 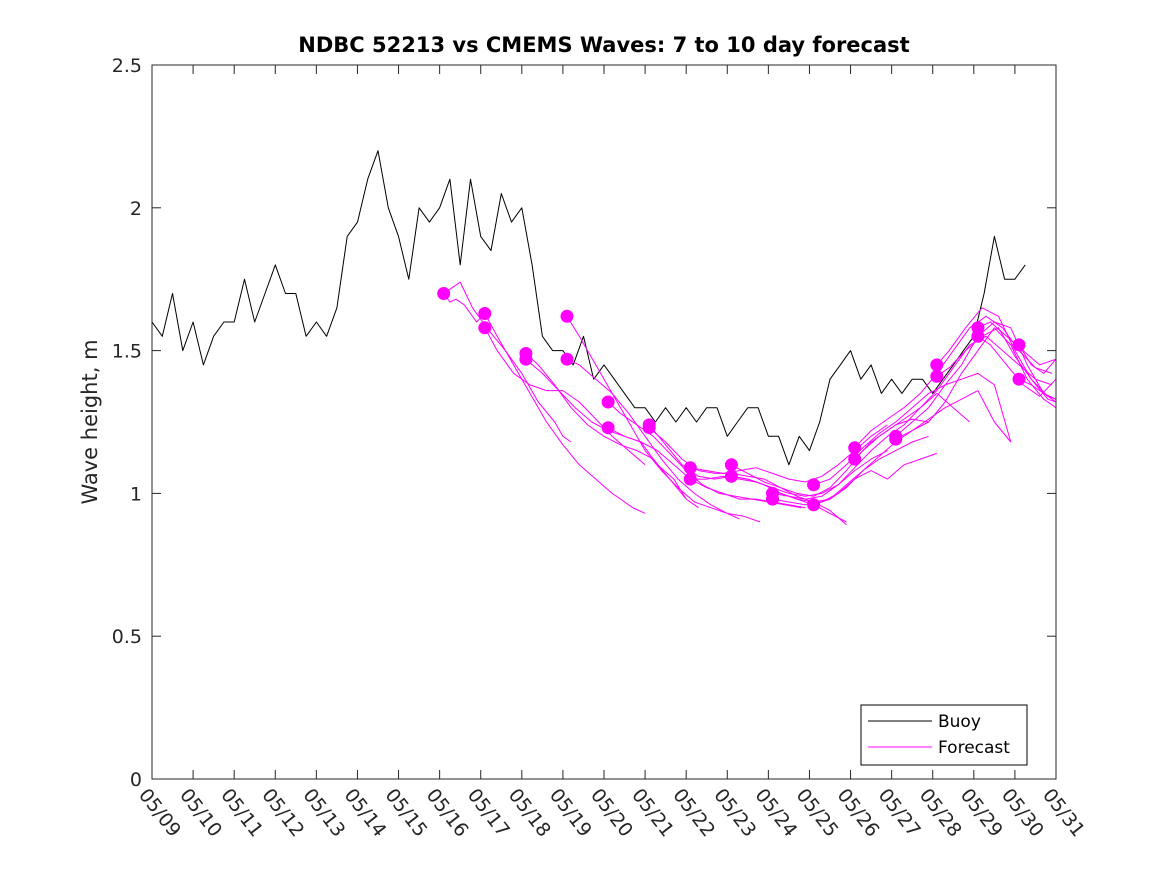 I want to click on legend-label-buoy: Buoy, so click(x=959, y=722).